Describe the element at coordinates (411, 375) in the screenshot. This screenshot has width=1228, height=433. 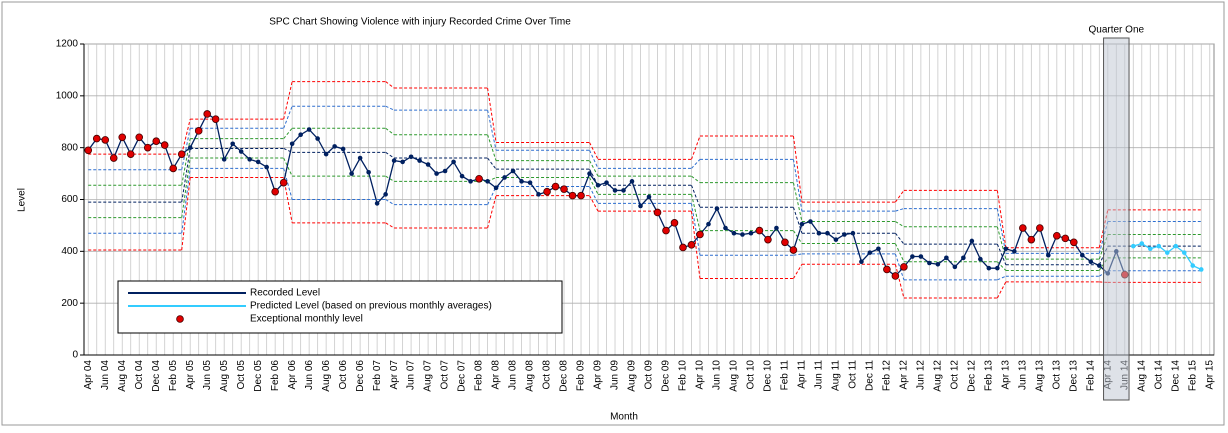
I see `x-tick-label: Jun 07` at that location.